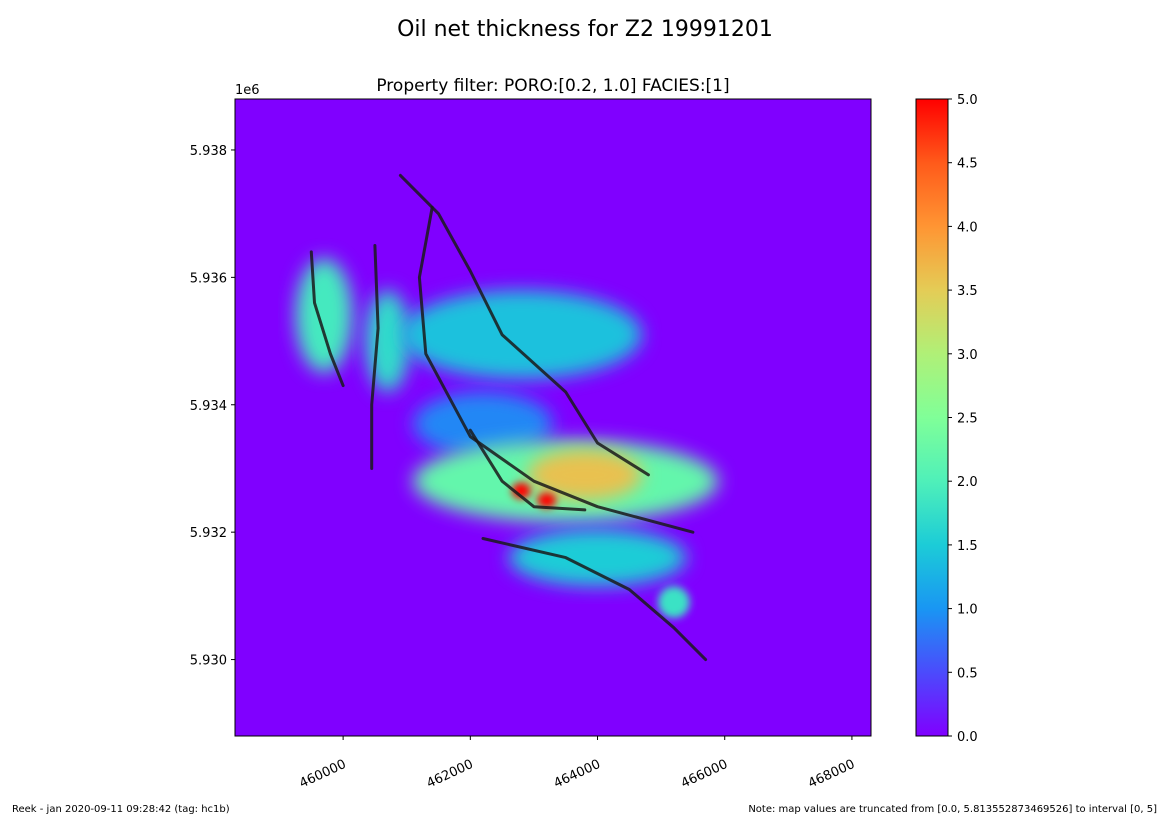 The width and height of the screenshot is (1169, 827). Describe the element at coordinates (967, 610) in the screenshot. I see `colorbar-tick-label: 1.0` at that location.